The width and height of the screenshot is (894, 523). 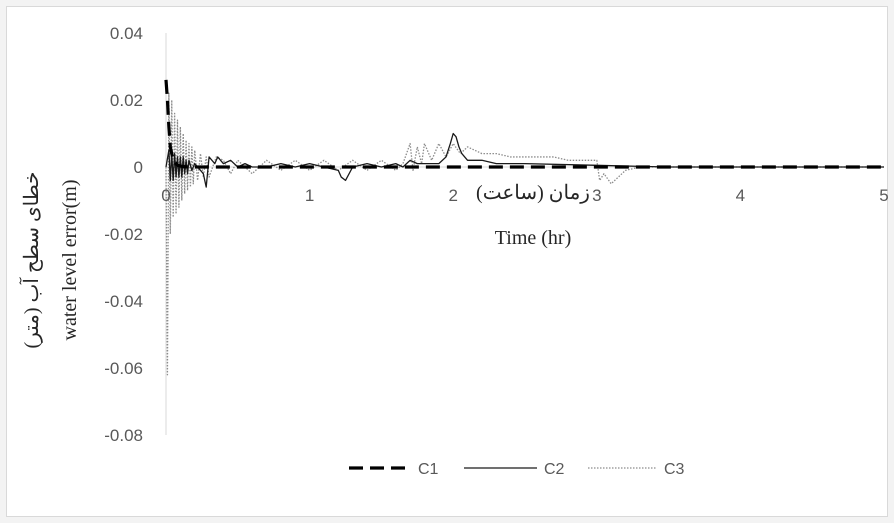 I want to click on y-tick-label: 0, so click(x=138, y=167).